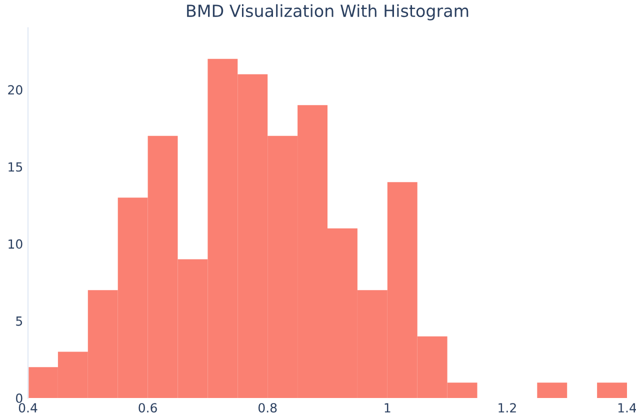 The image size is (636, 416). What do you see at coordinates (15, 90) in the screenshot?
I see `y-tick-label: 20` at bounding box center [15, 90].